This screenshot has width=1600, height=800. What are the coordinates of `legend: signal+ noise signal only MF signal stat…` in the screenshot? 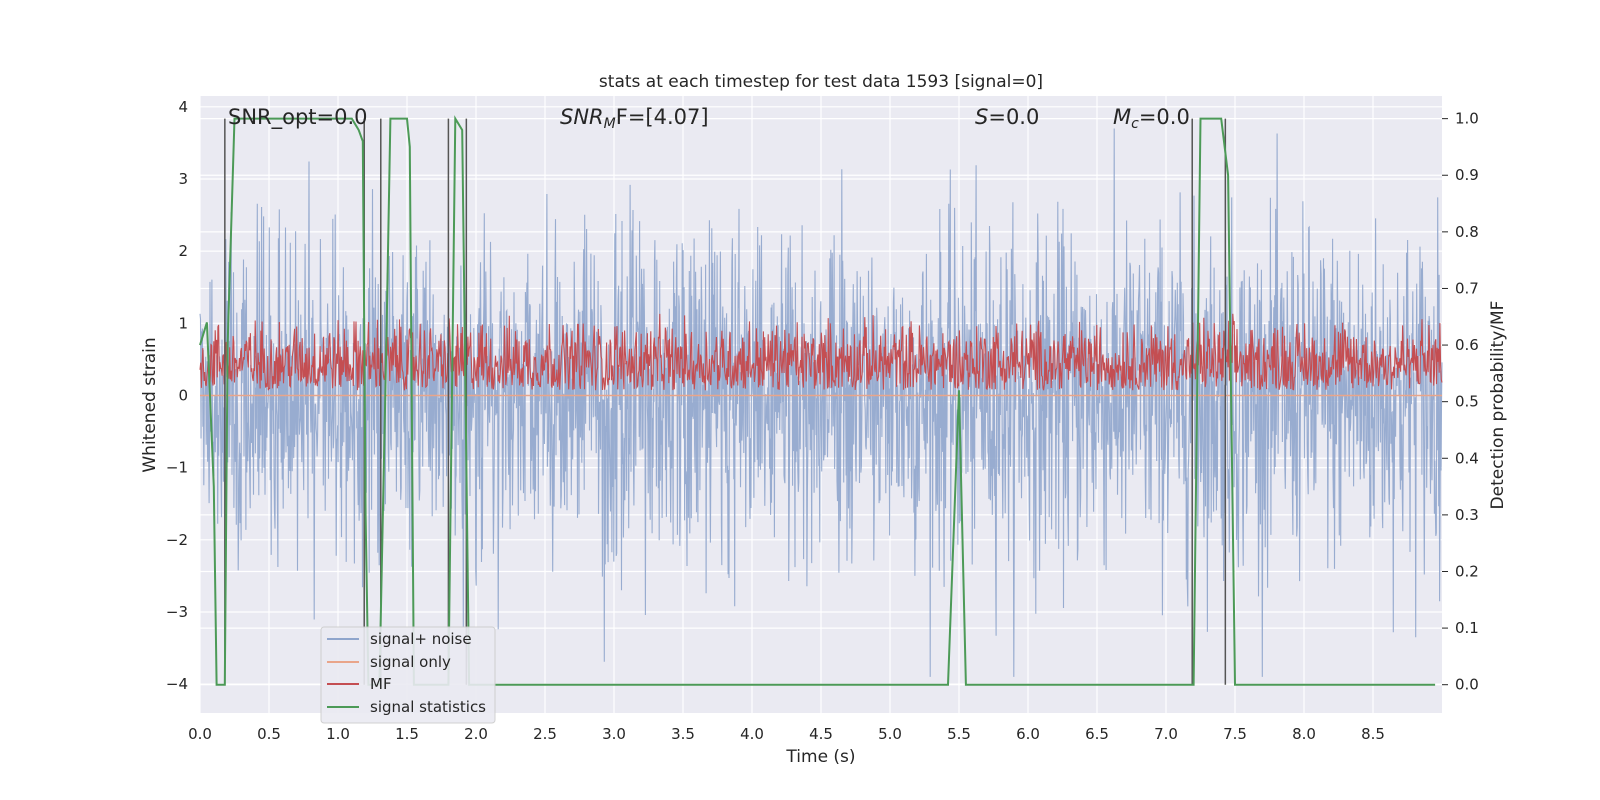 It's located at (408, 675).